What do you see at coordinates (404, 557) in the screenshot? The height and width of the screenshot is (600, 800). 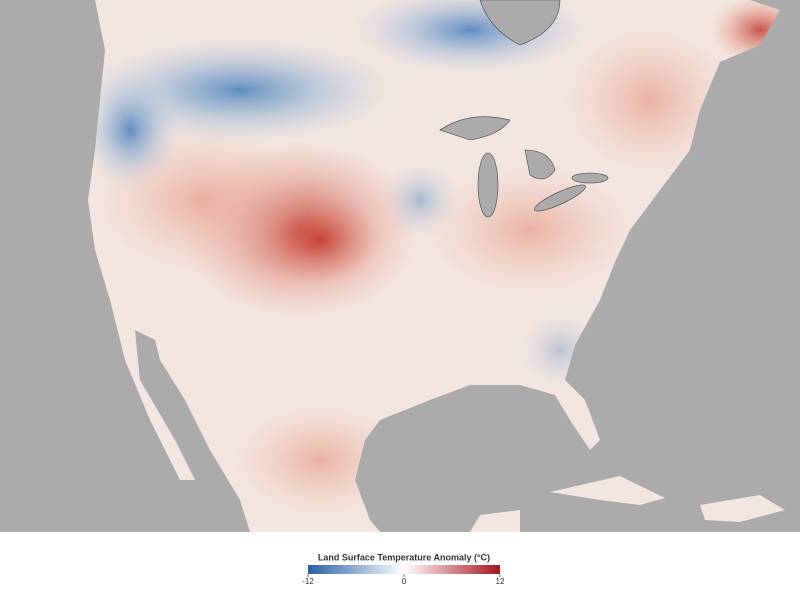 I see `legend-title: Land Surface Temperature Anomaly (°C)` at bounding box center [404, 557].